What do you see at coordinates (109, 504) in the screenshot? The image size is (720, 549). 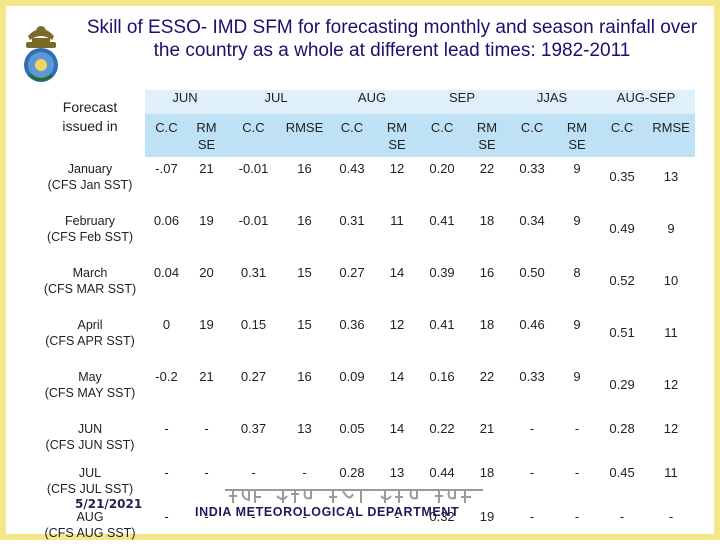 I see `slide-date: 5/21/2021` at bounding box center [109, 504].